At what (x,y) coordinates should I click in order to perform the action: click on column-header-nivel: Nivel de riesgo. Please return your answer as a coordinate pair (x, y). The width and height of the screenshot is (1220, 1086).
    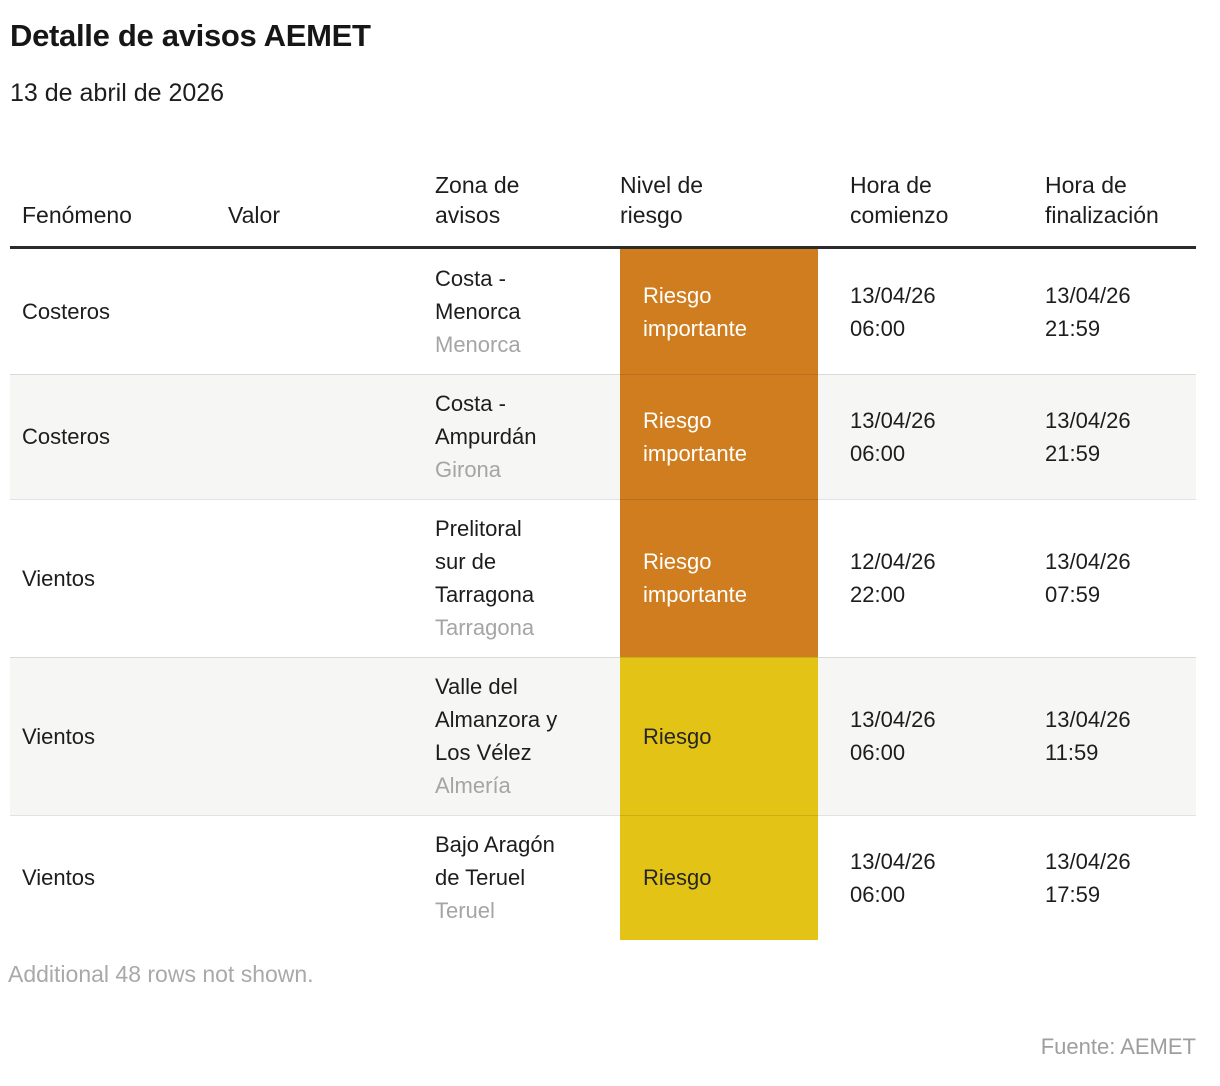
    Looking at the image, I should click on (662, 200).